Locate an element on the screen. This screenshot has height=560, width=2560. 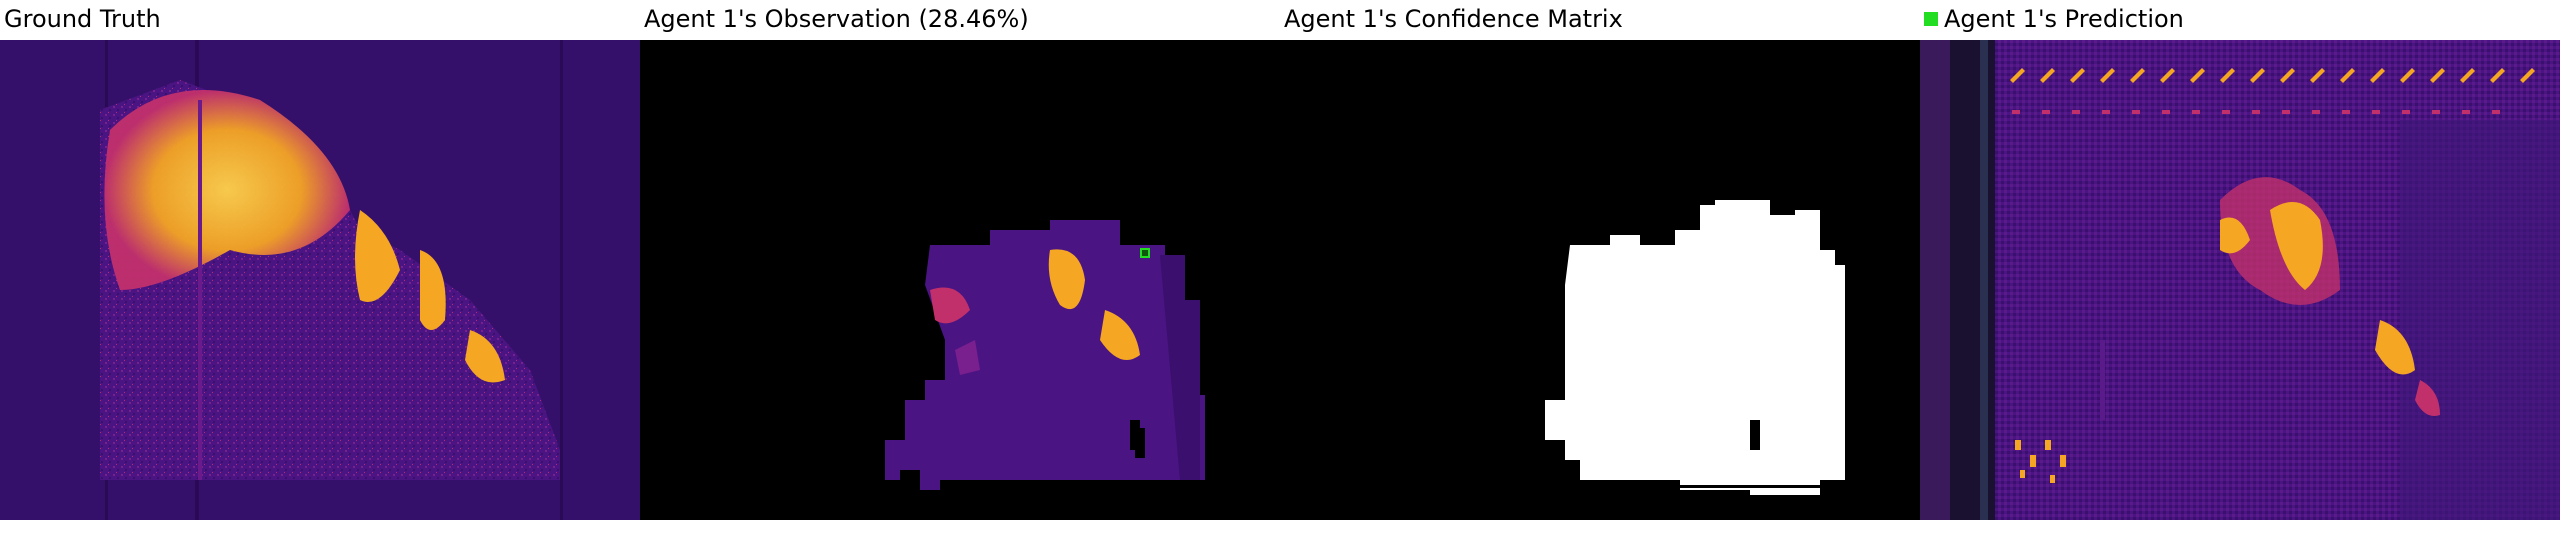
prediction-title: Agent 1's Prediction is located at coordinates (2054, 19).